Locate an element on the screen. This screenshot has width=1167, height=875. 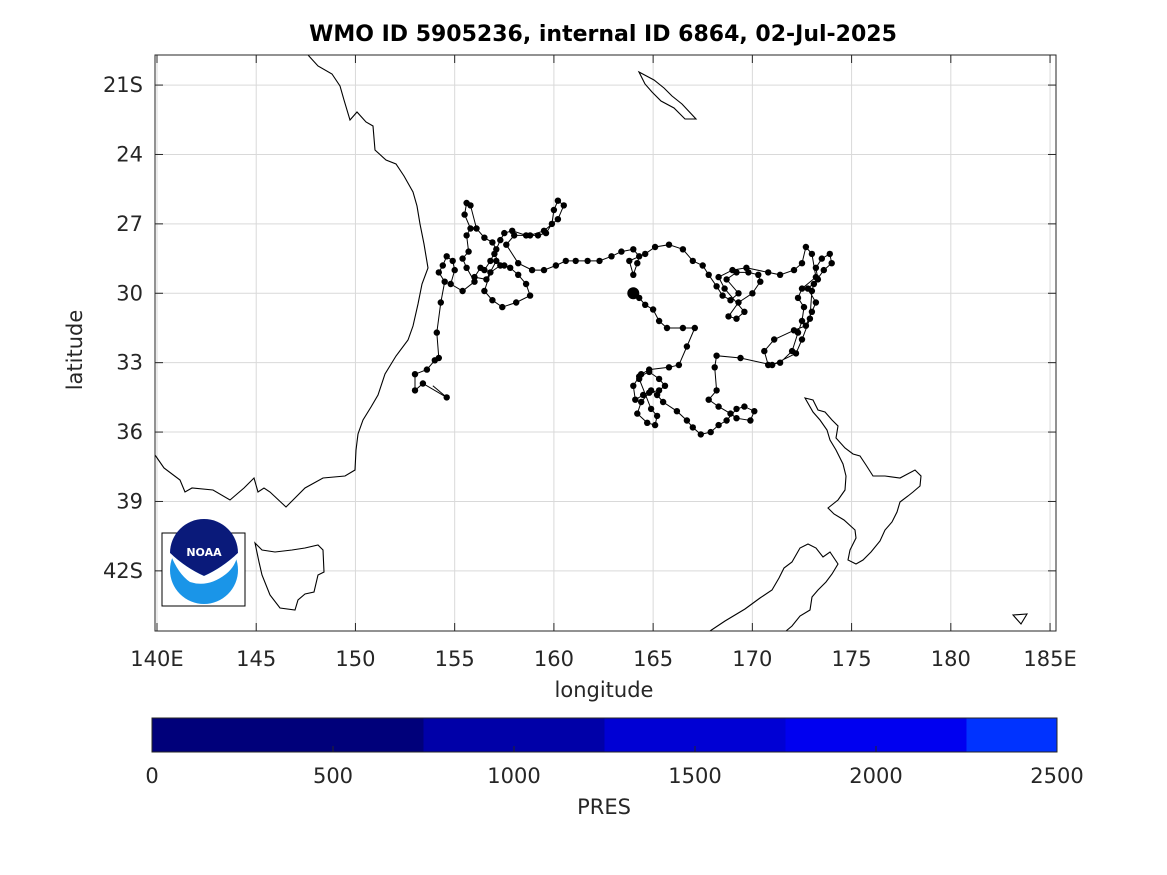
coastline-nz-north is located at coordinates (862, 481).